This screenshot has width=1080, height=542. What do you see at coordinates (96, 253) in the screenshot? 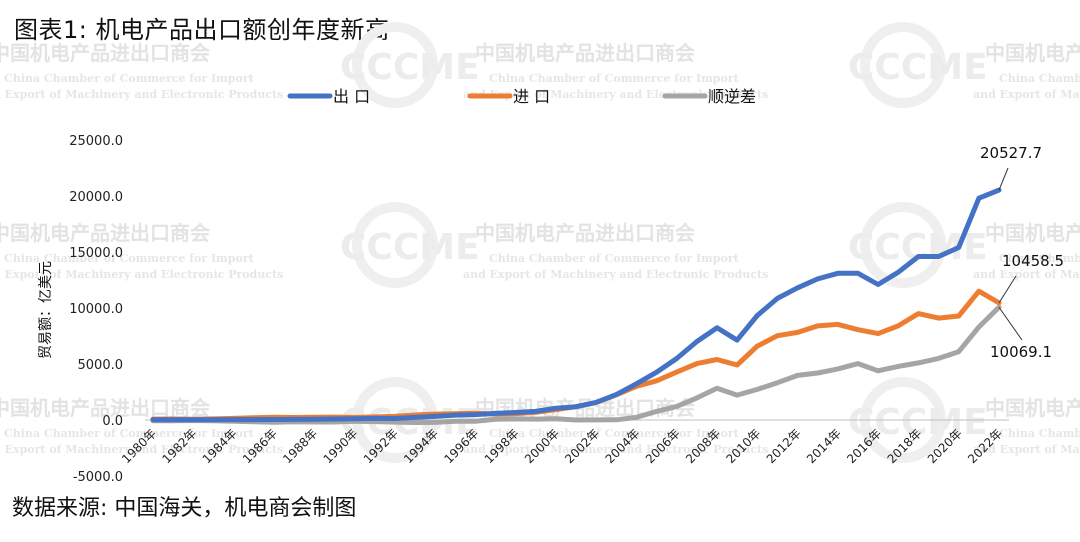
I see `y-tick-label: 15000.0` at bounding box center [96, 253].